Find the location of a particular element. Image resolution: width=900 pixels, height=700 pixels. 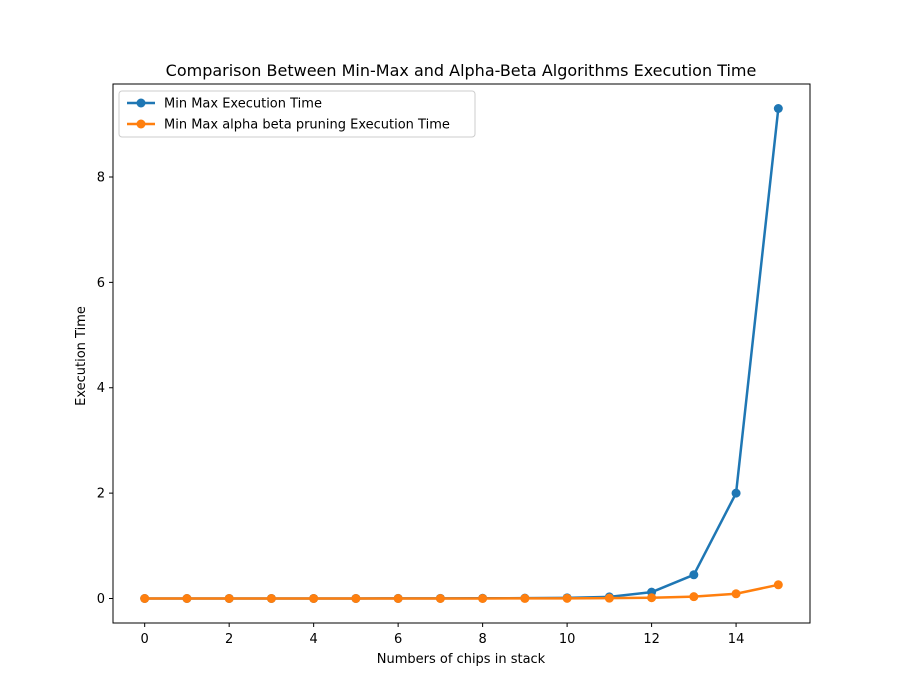

y-tick-label: 2 is located at coordinates (101, 494).